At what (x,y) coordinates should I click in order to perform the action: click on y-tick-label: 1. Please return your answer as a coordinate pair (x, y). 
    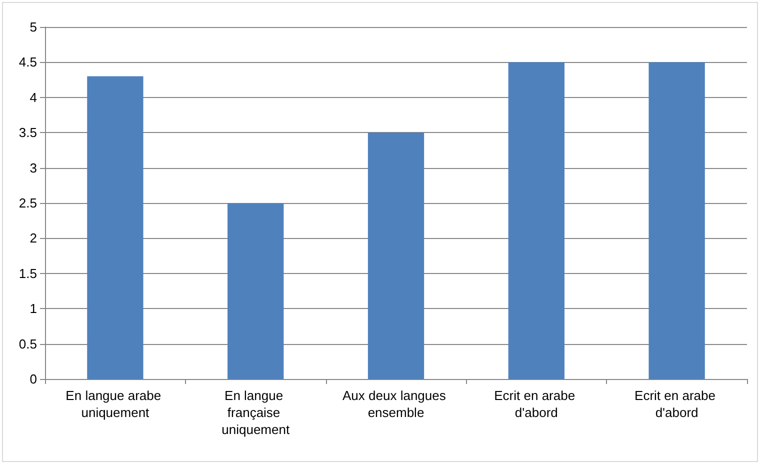
    Looking at the image, I should click on (33, 308).